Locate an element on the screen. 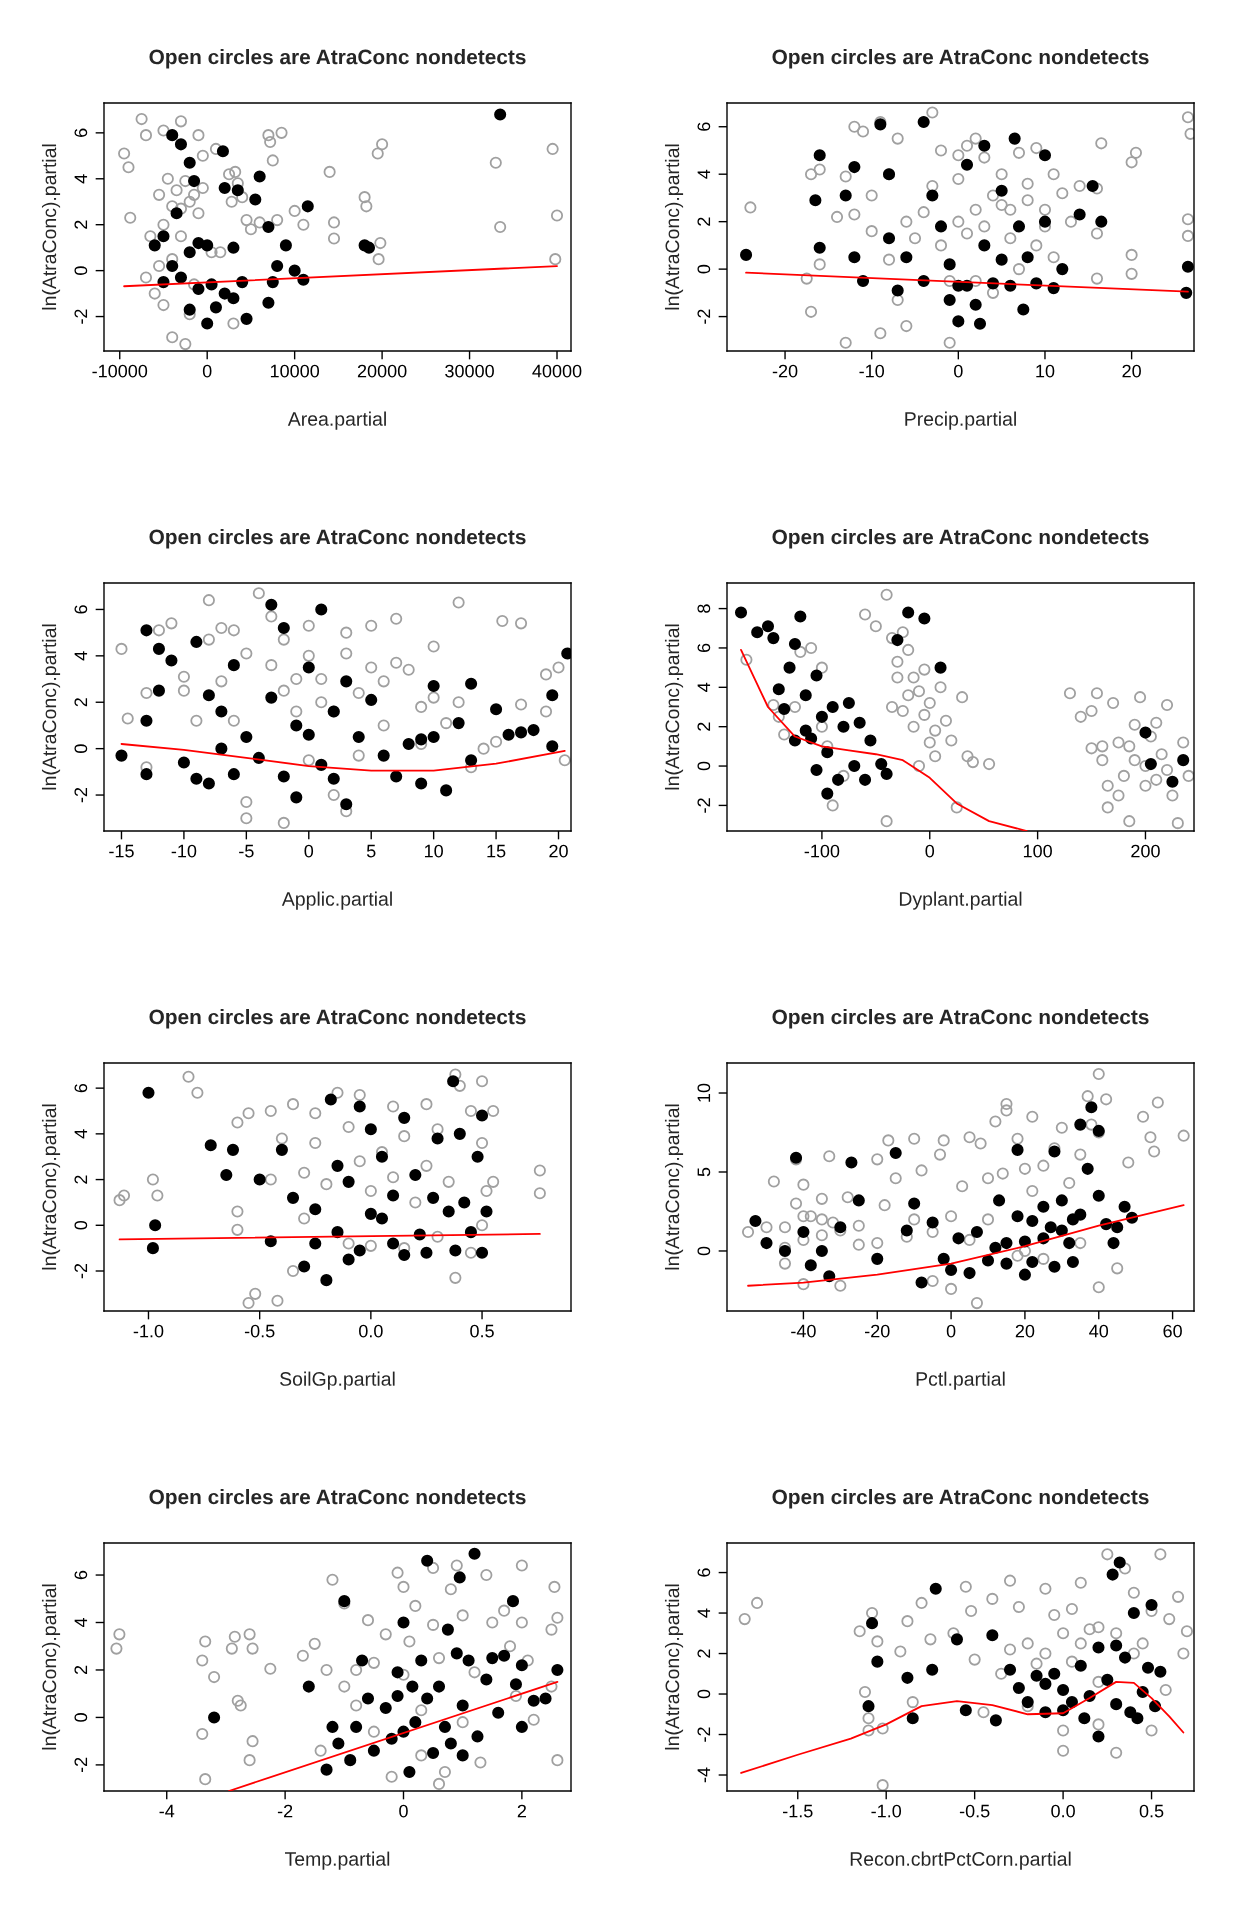 Image resolution: width=1248 pixels, height=1920 pixels. x-tick-label: -0.5 is located at coordinates (259, 1331).